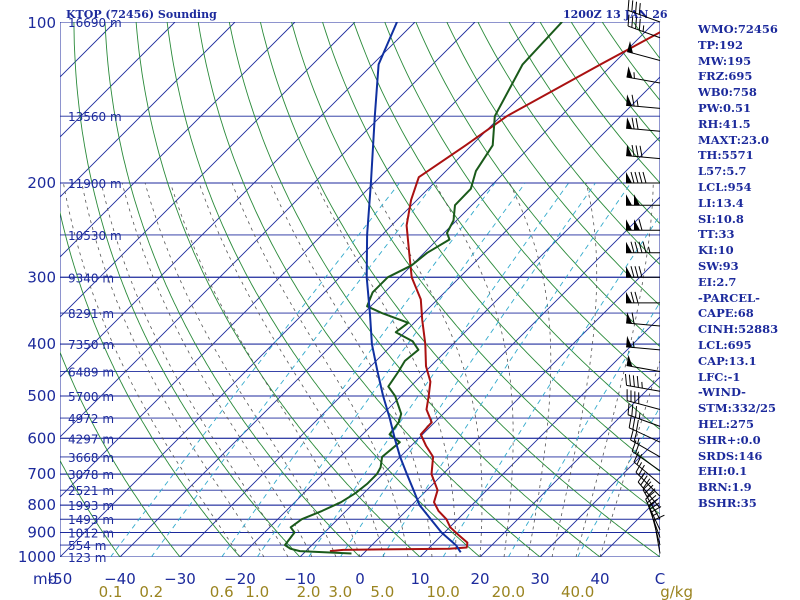  I want to click on height-label: 9340 m, so click(91, 278).